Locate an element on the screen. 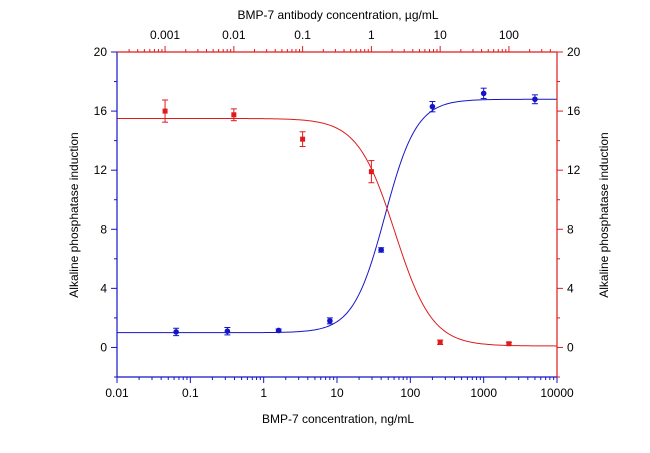  x-tick-label-bottom: 1000 is located at coordinates (483, 393).